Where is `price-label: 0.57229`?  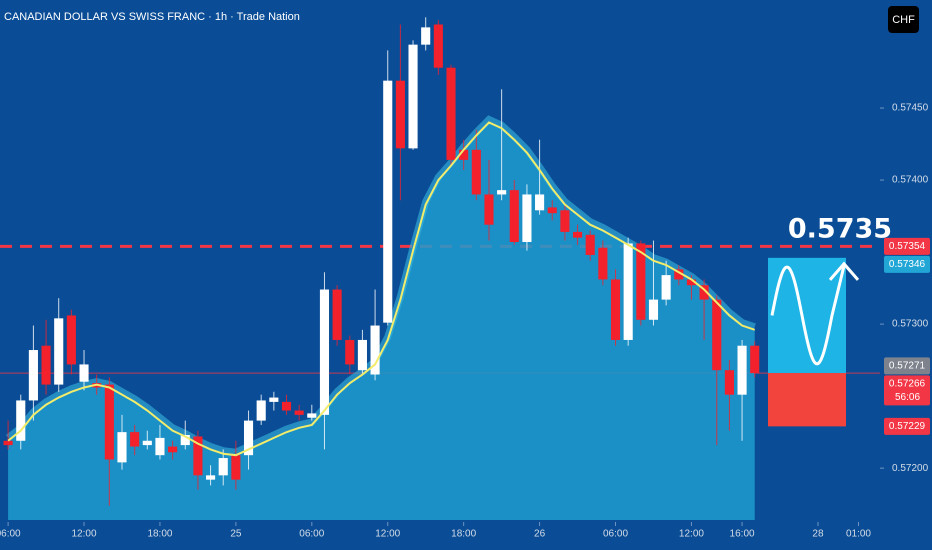
price-label: 0.57229 is located at coordinates (907, 426).